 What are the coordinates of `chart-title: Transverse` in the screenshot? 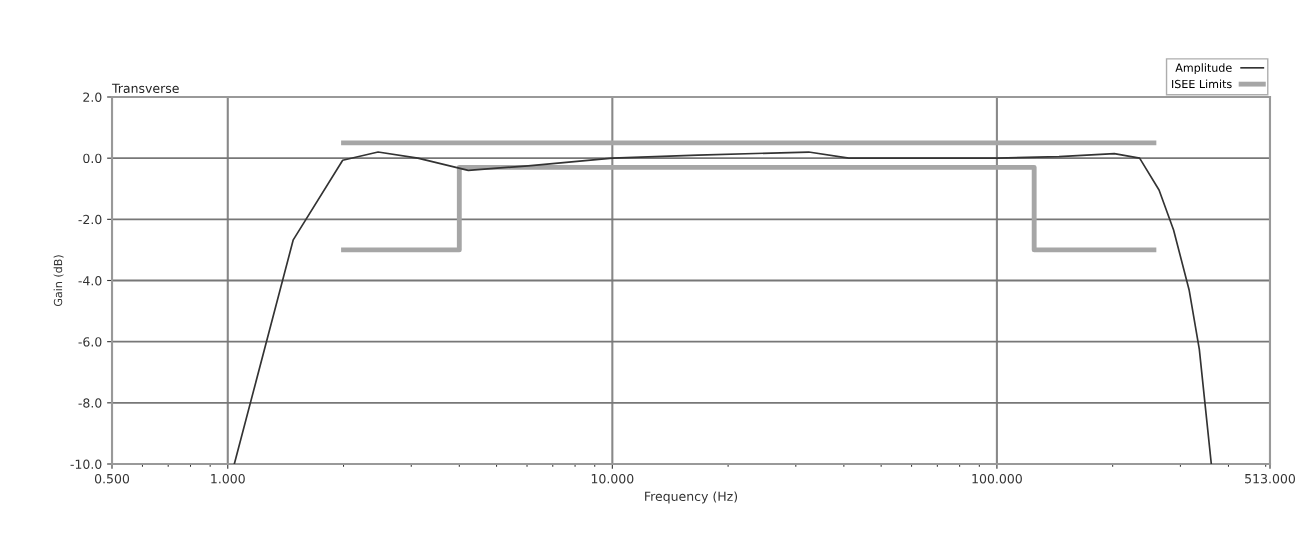 It's located at (145, 88).